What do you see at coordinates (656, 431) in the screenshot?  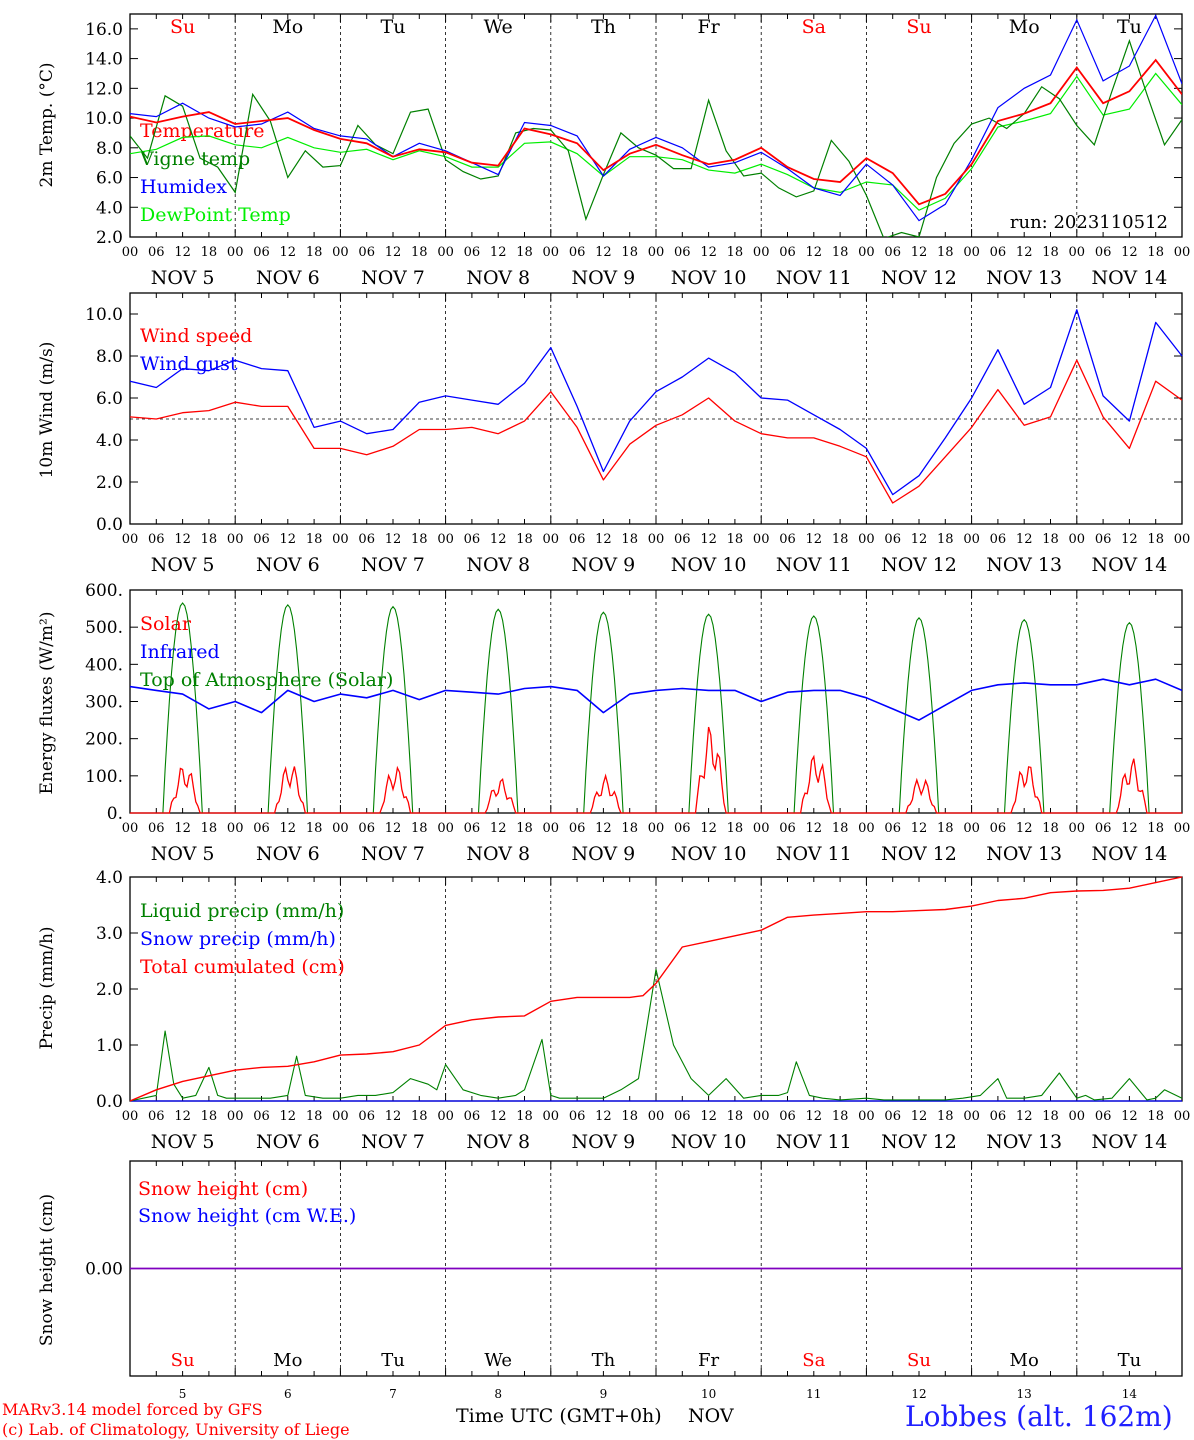 I see `series-line-wind-speed` at bounding box center [656, 431].